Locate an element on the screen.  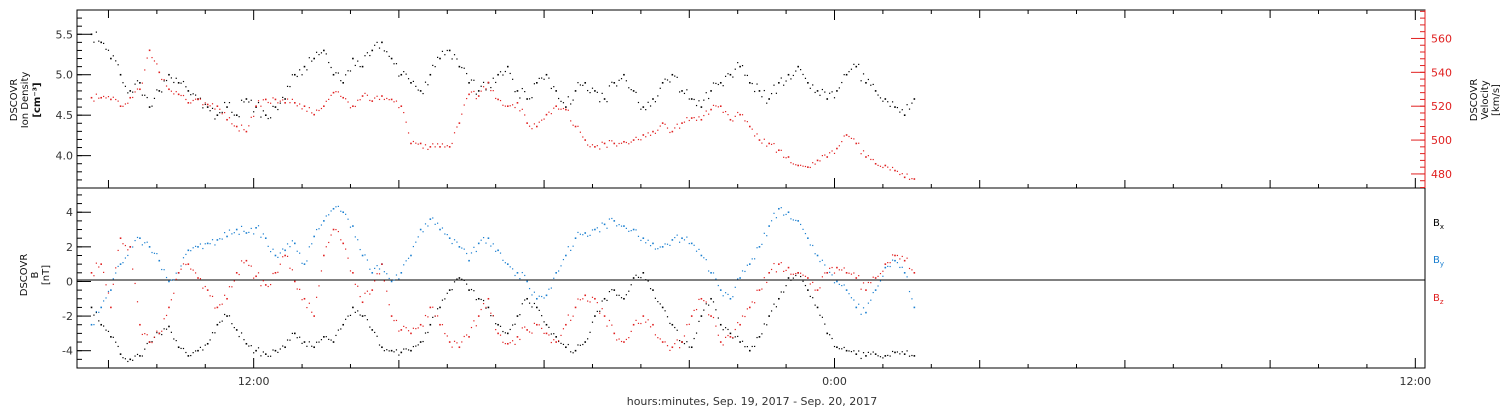
time-tick-label: 12:00 is located at coordinates (1415, 381).